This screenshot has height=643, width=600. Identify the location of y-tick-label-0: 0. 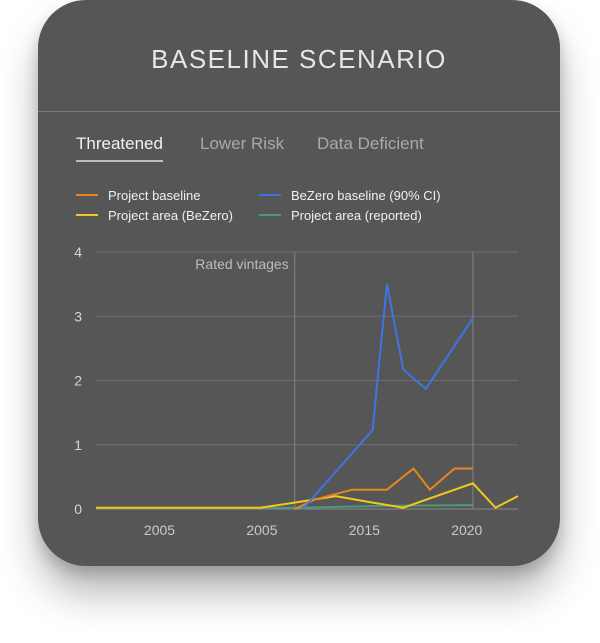
(78, 509).